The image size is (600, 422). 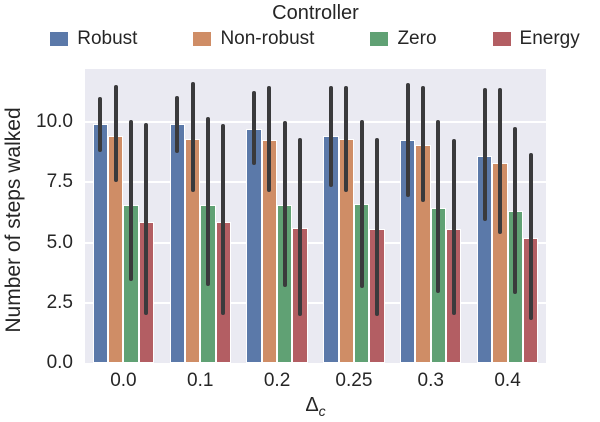 I want to click on x-tick-label: 0.0, so click(x=123, y=380).